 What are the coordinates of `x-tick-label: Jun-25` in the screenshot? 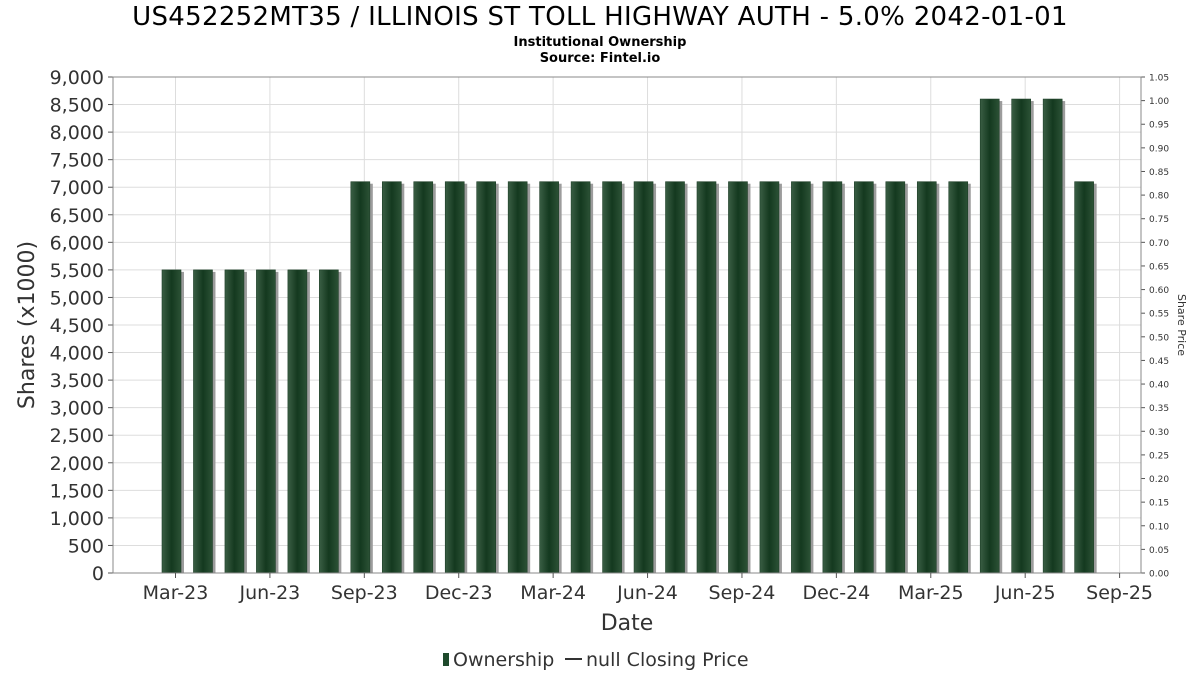 It's located at (1025, 593).